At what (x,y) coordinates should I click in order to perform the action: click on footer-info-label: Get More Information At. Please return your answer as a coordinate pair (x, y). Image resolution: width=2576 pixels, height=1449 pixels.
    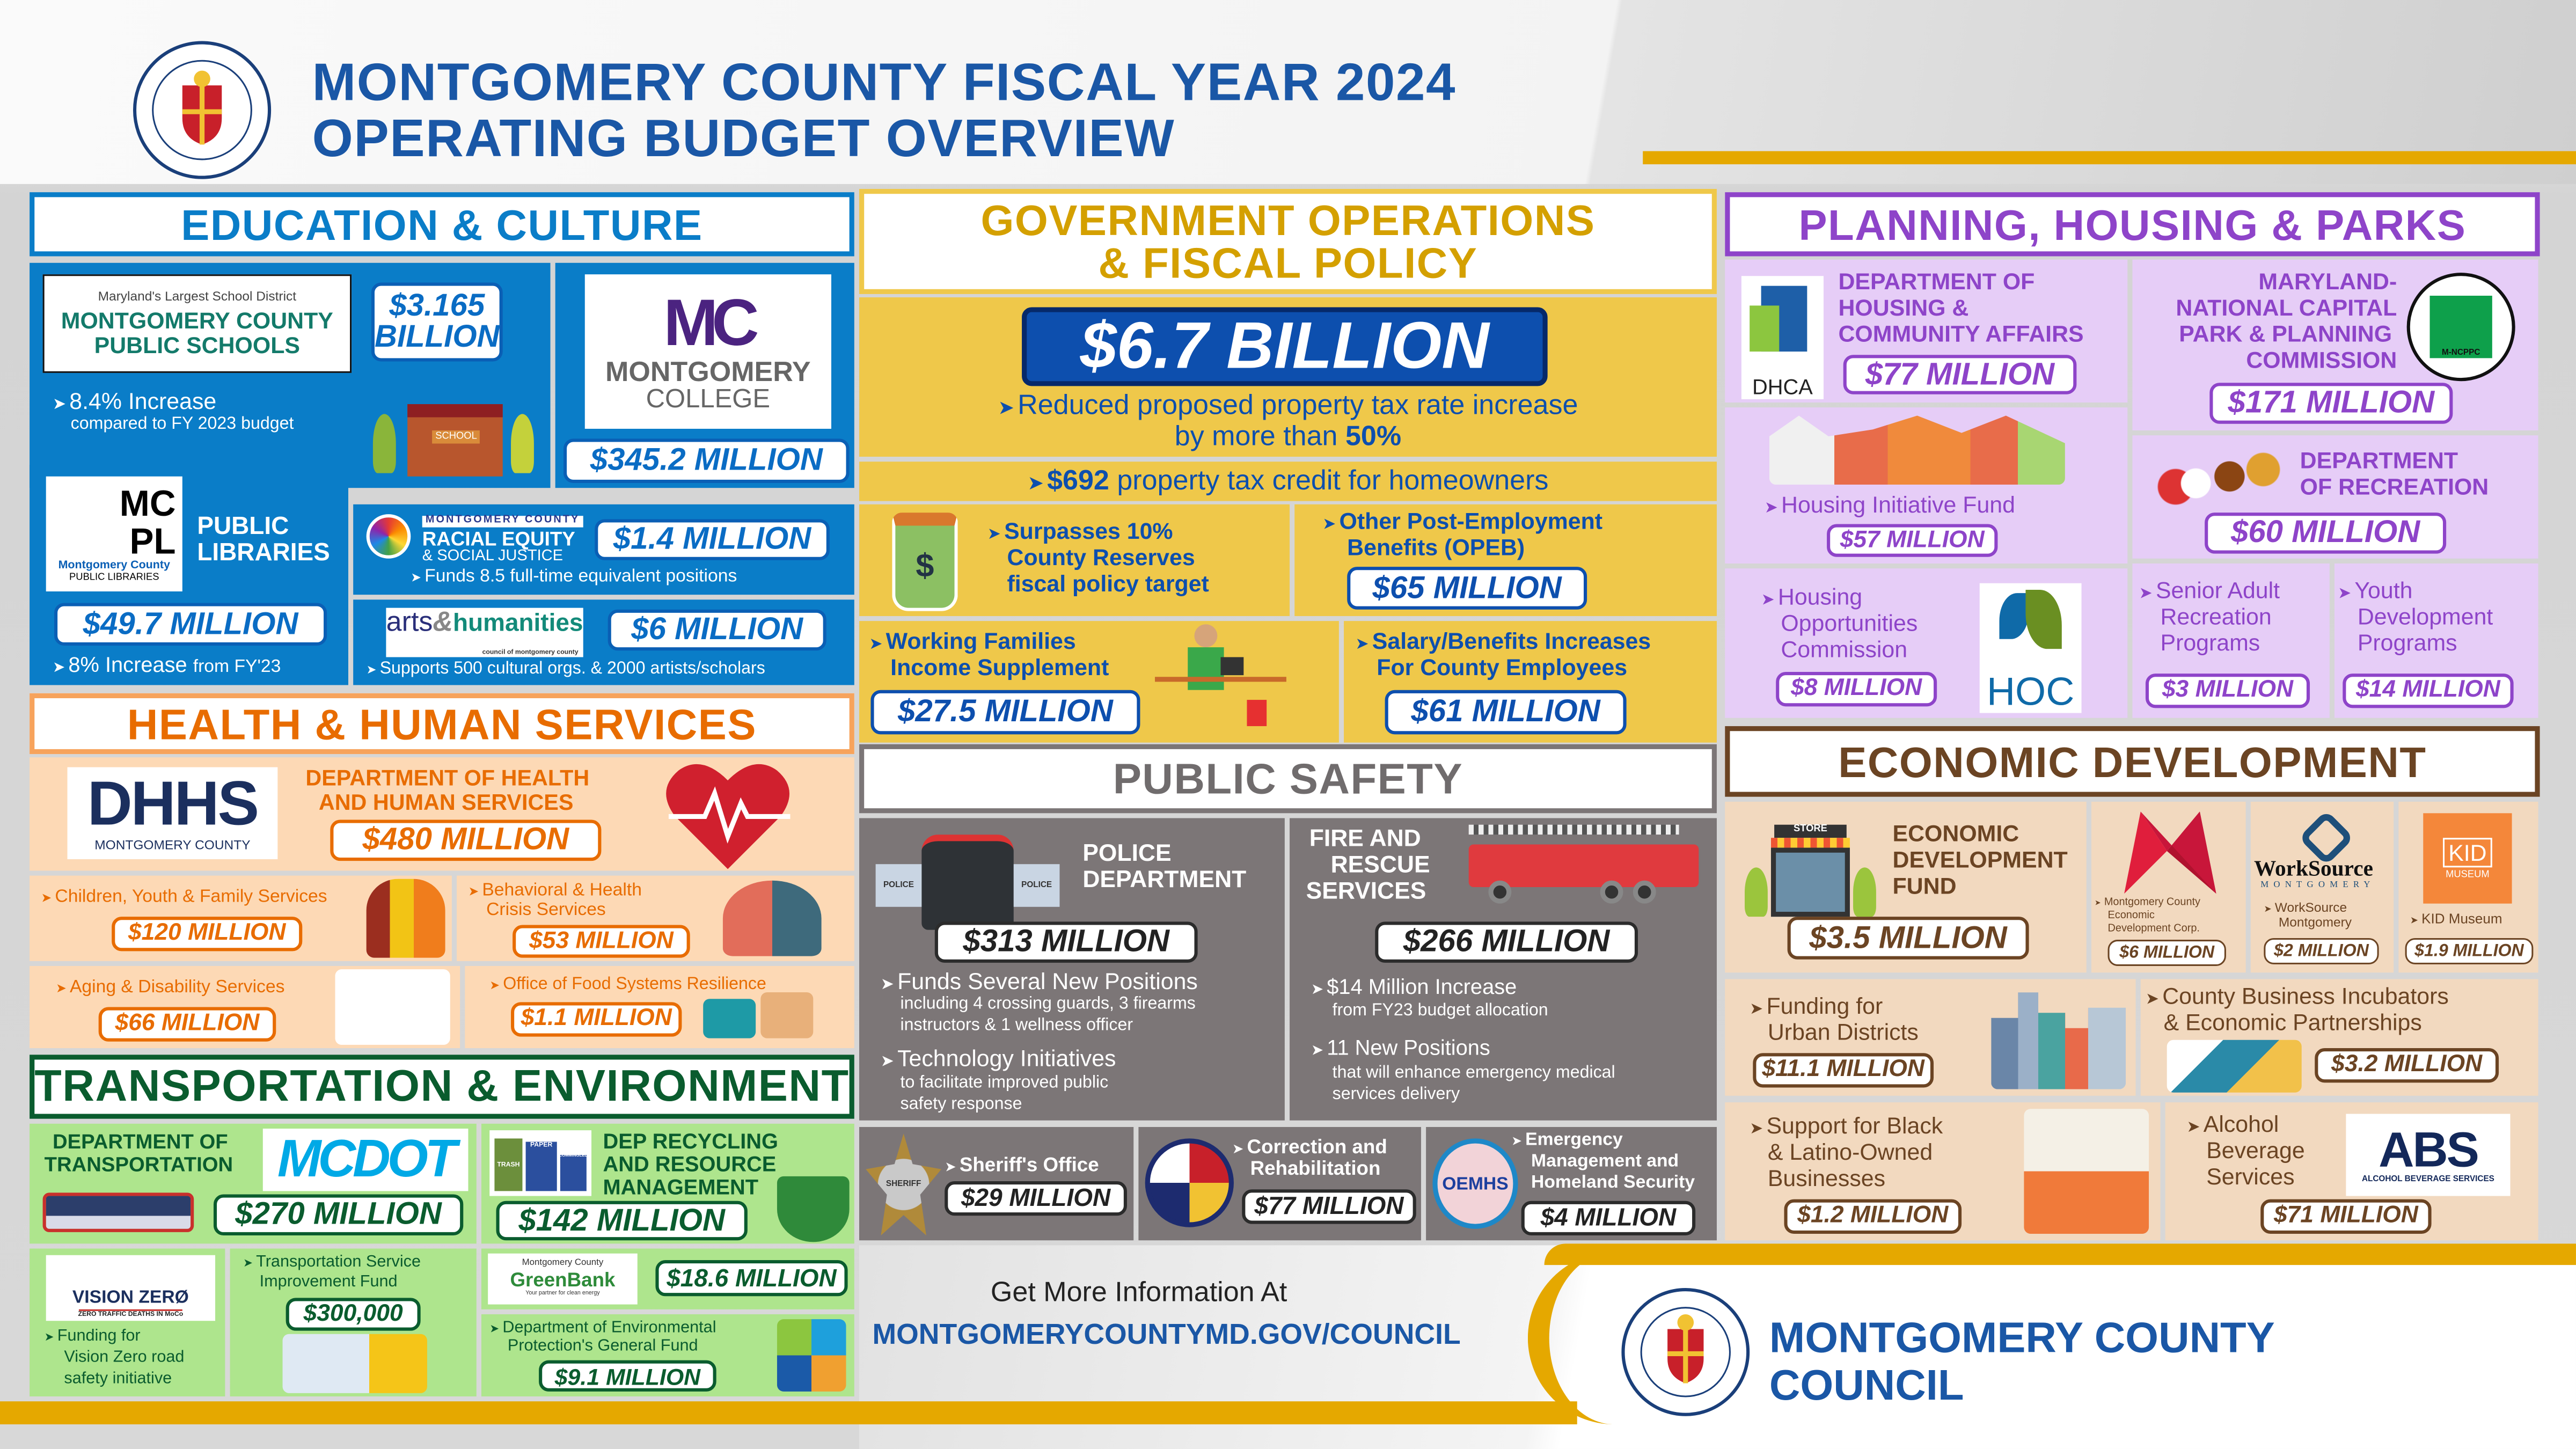
    Looking at the image, I should click on (1138, 1292).